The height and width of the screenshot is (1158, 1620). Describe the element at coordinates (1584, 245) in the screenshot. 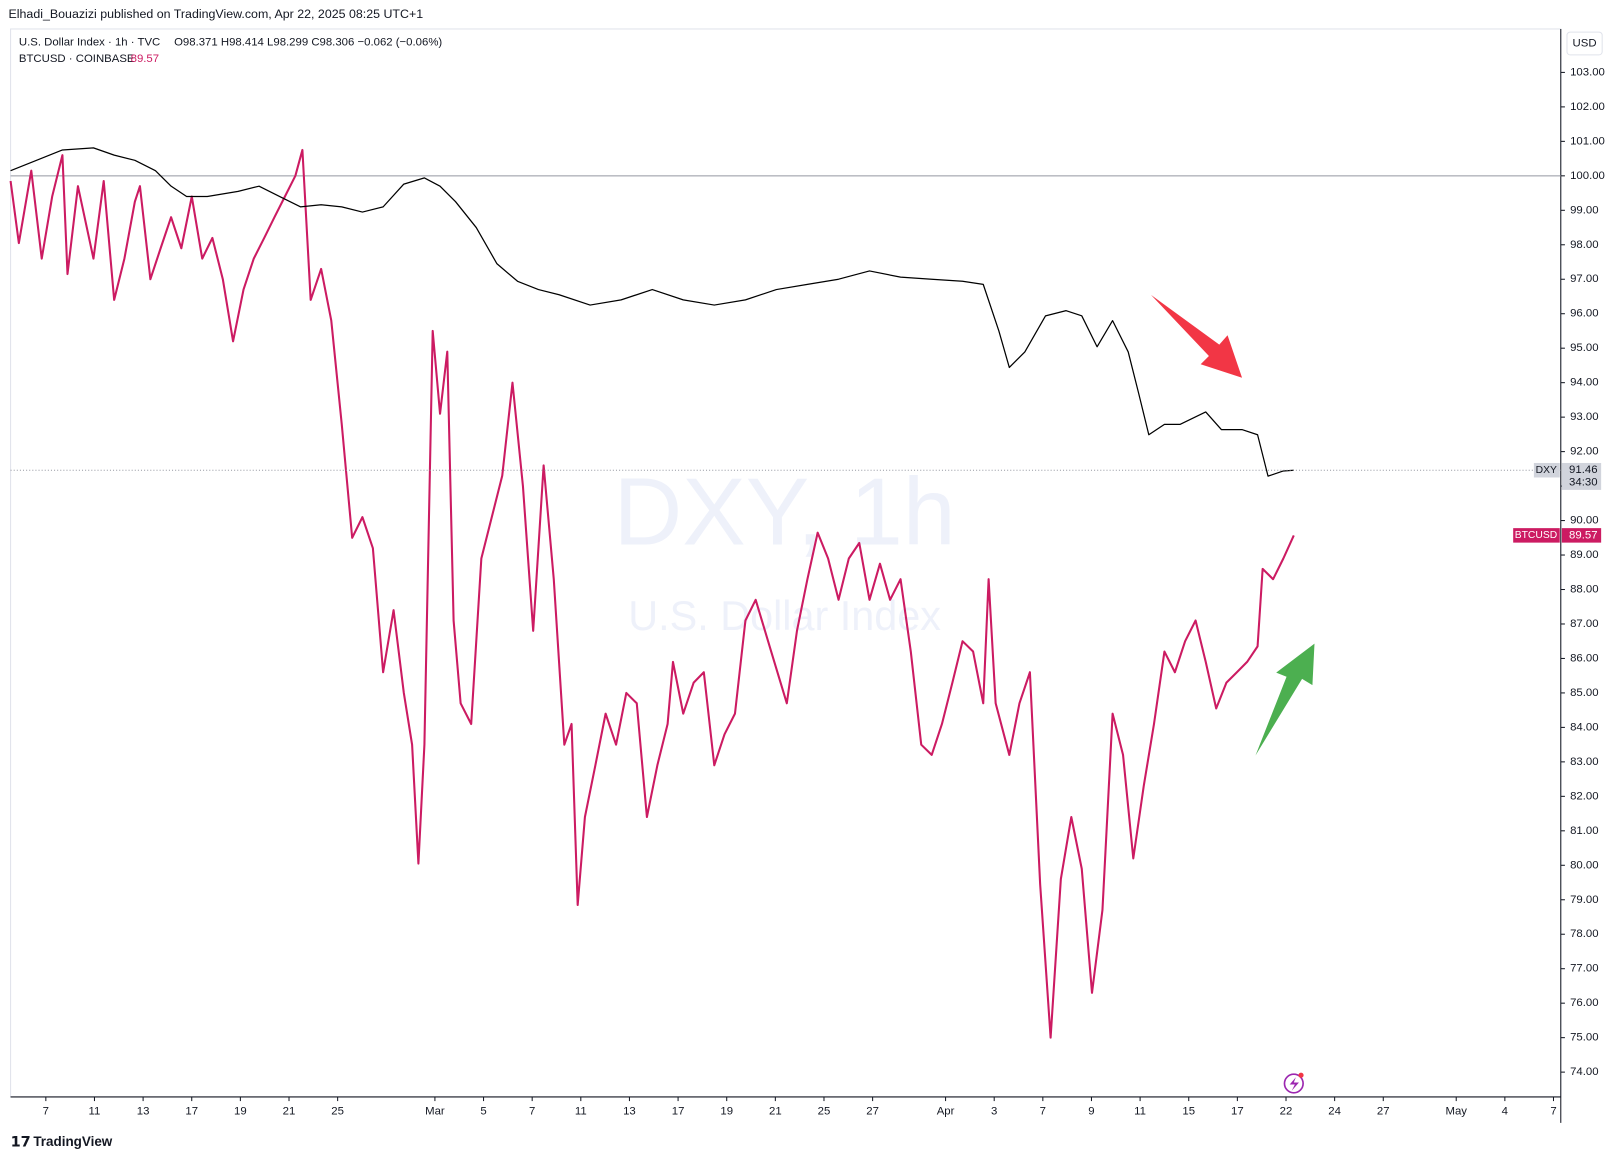

I see `y-tick-label: 98.00` at that location.